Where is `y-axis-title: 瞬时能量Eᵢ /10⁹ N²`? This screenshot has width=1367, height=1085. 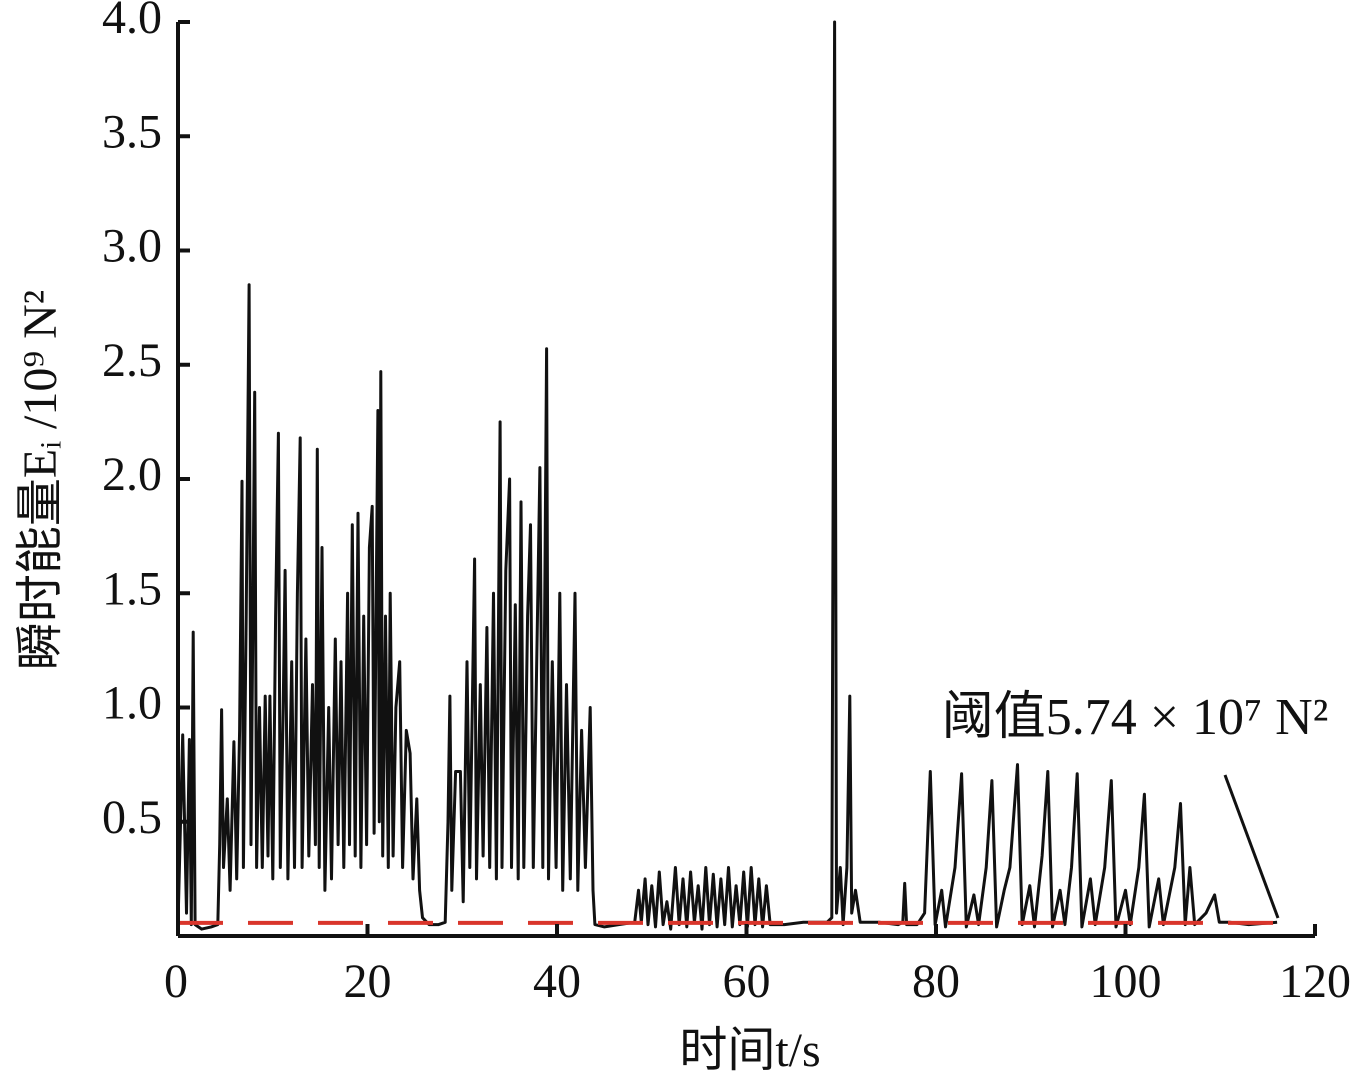 y-axis-title: 瞬时能量Eᵢ /10⁹ N² is located at coordinates (40, 480).